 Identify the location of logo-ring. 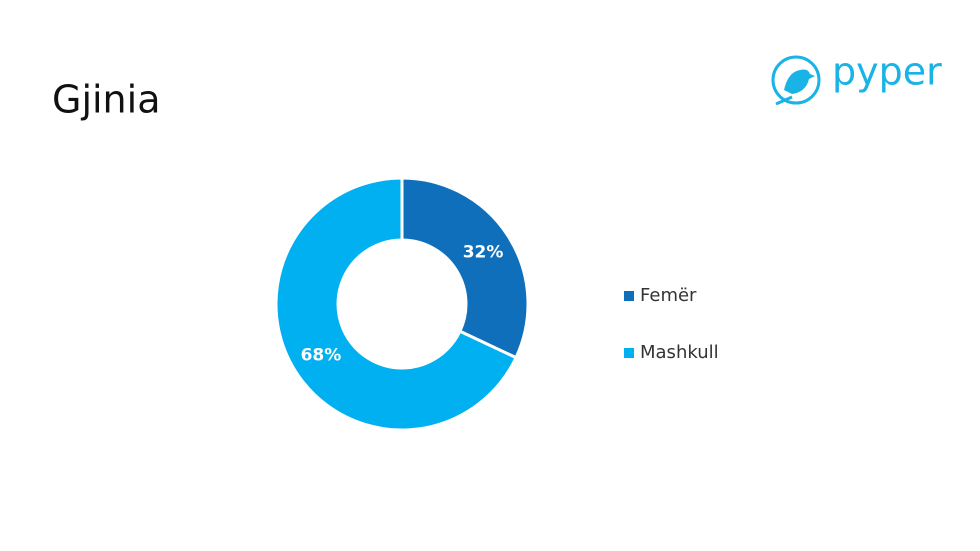
(796, 80).